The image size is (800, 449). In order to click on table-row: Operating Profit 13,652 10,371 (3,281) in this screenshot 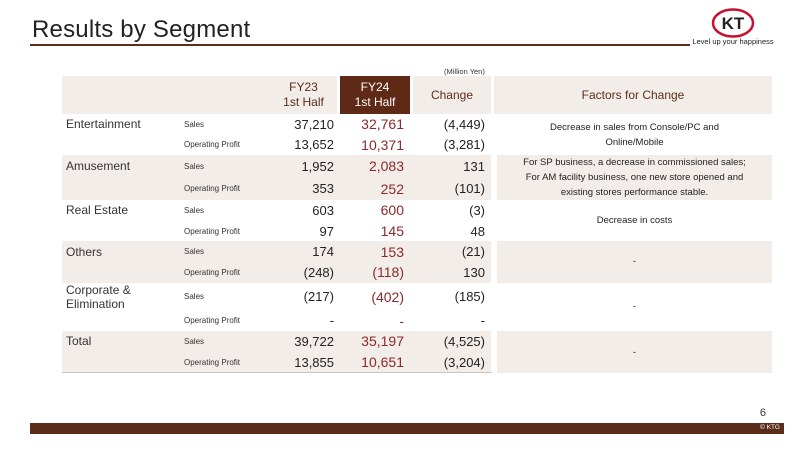, I will do `click(417, 145)`.